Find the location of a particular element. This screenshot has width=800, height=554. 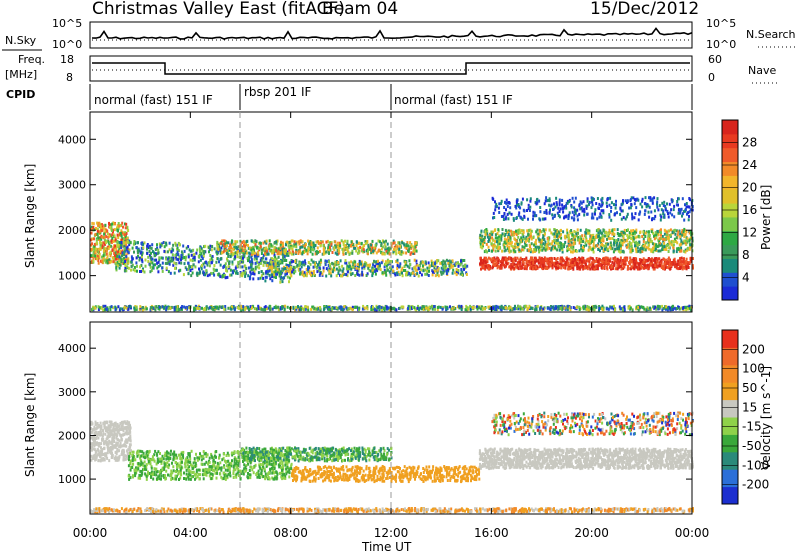

noise-panel-frame is located at coordinates (391, 35).